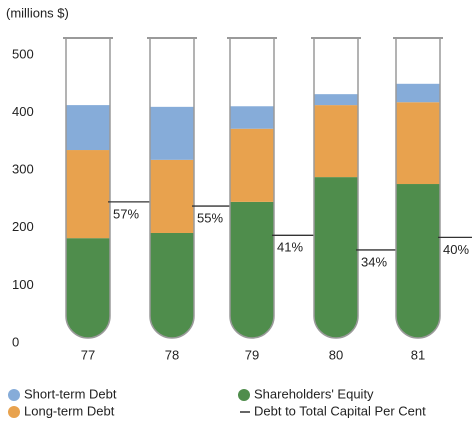 The height and width of the screenshot is (433, 472). What do you see at coordinates (23, 111) in the screenshot?
I see `y-tick-label: 400` at bounding box center [23, 111].